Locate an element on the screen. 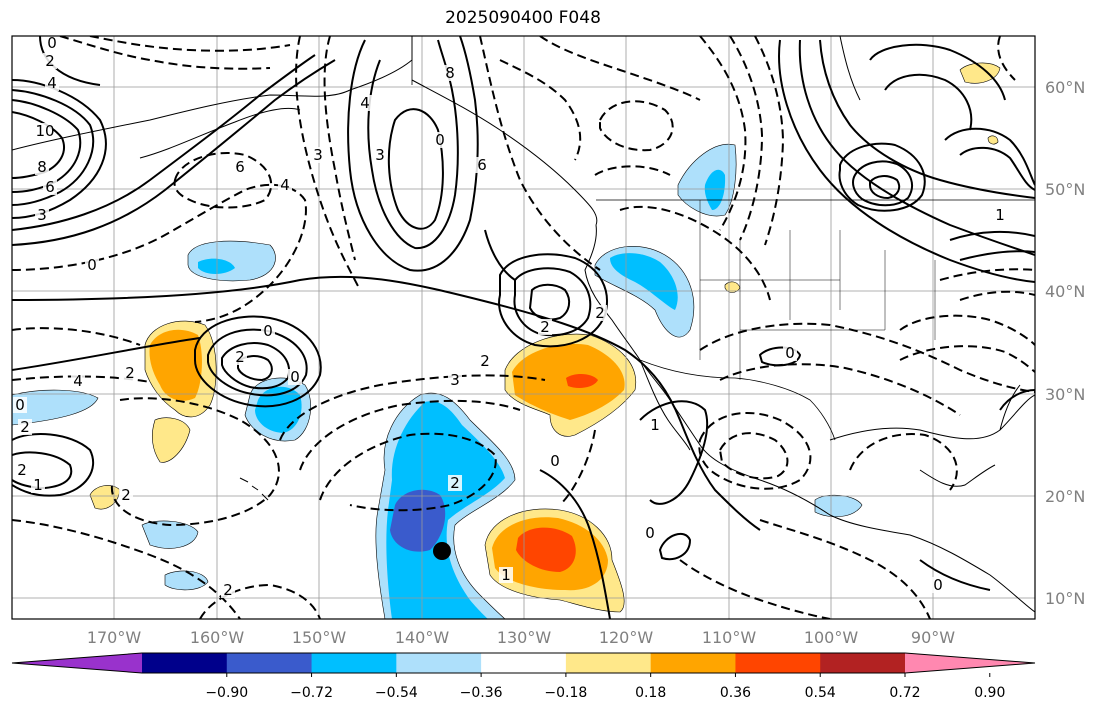  coast-hudson is located at coordinates (850, 68).